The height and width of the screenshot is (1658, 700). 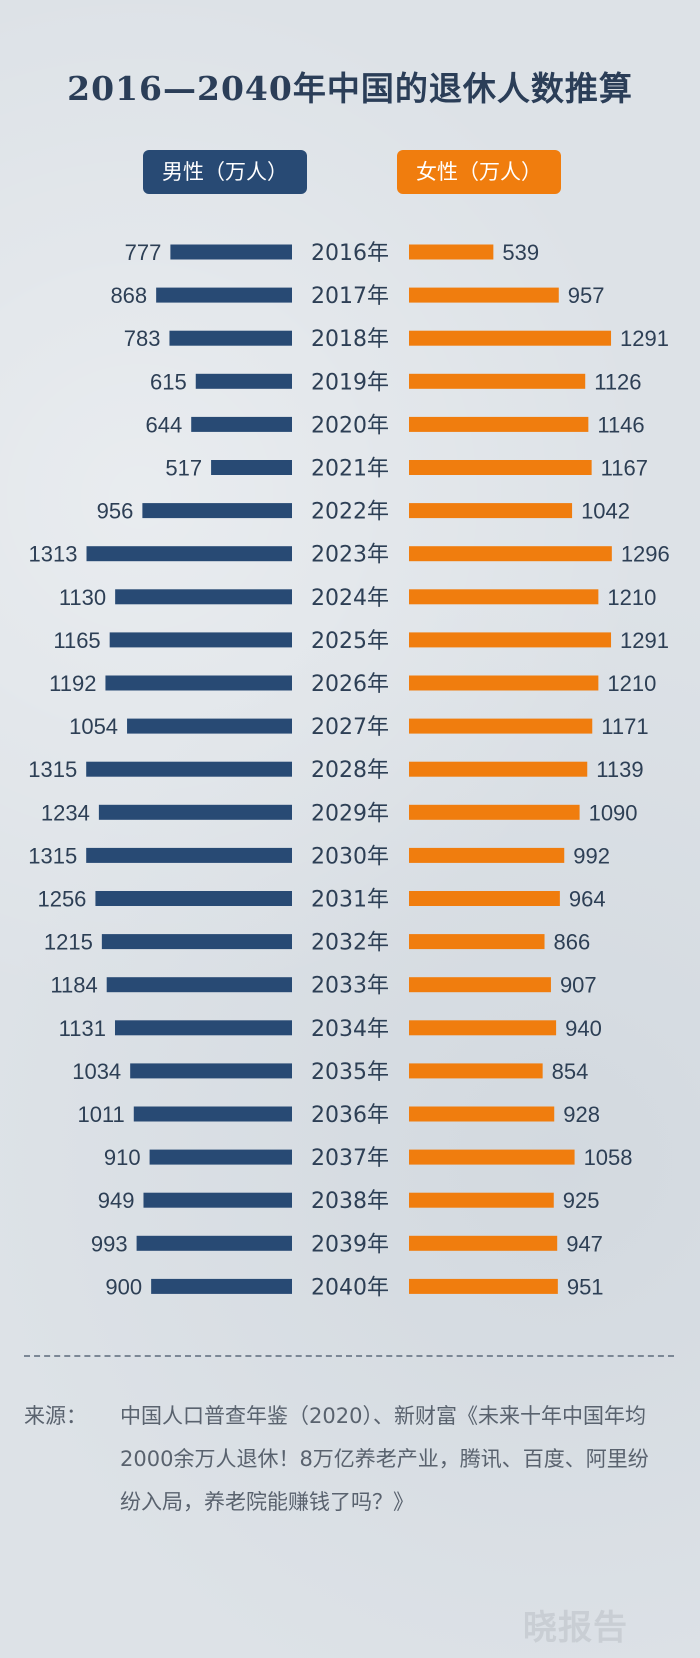 I want to click on male-value-label: 956, so click(x=115, y=511).